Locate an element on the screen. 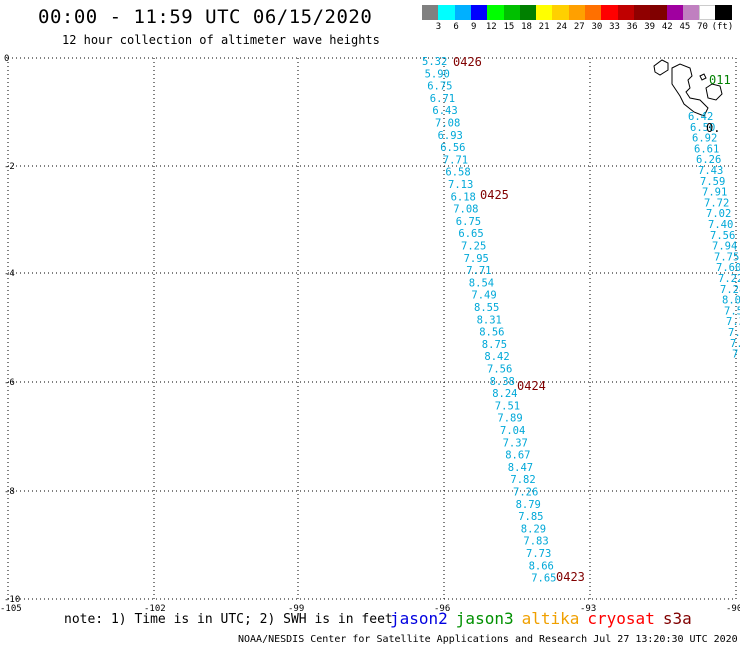 This screenshot has width=740, height=650. wave-height-value: 6.71 is located at coordinates (442, 99).